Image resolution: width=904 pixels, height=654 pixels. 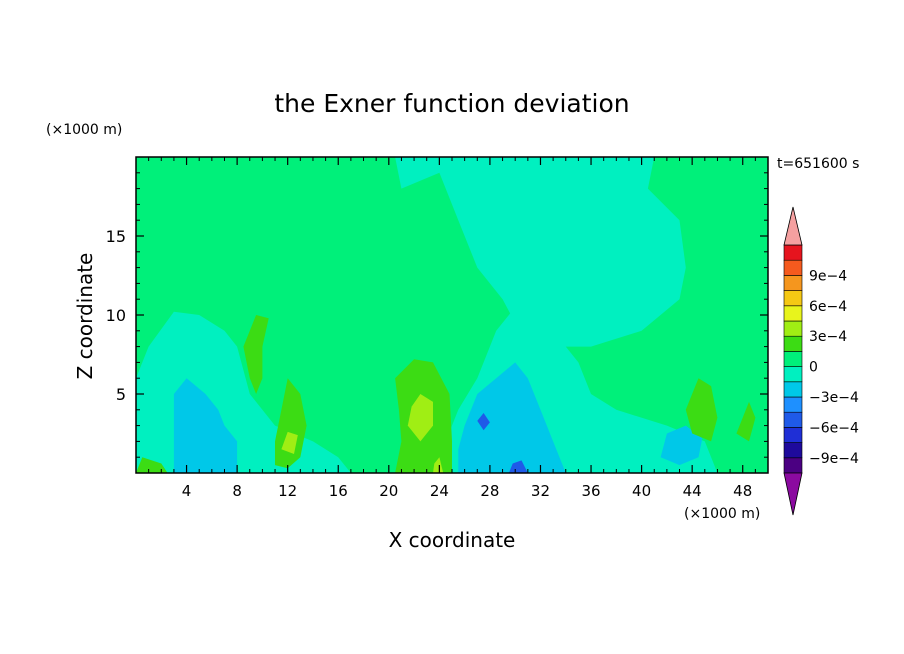 What do you see at coordinates (420, 418) in the screenshot?
I see `field-region-yellow-mid-a` at bounding box center [420, 418].